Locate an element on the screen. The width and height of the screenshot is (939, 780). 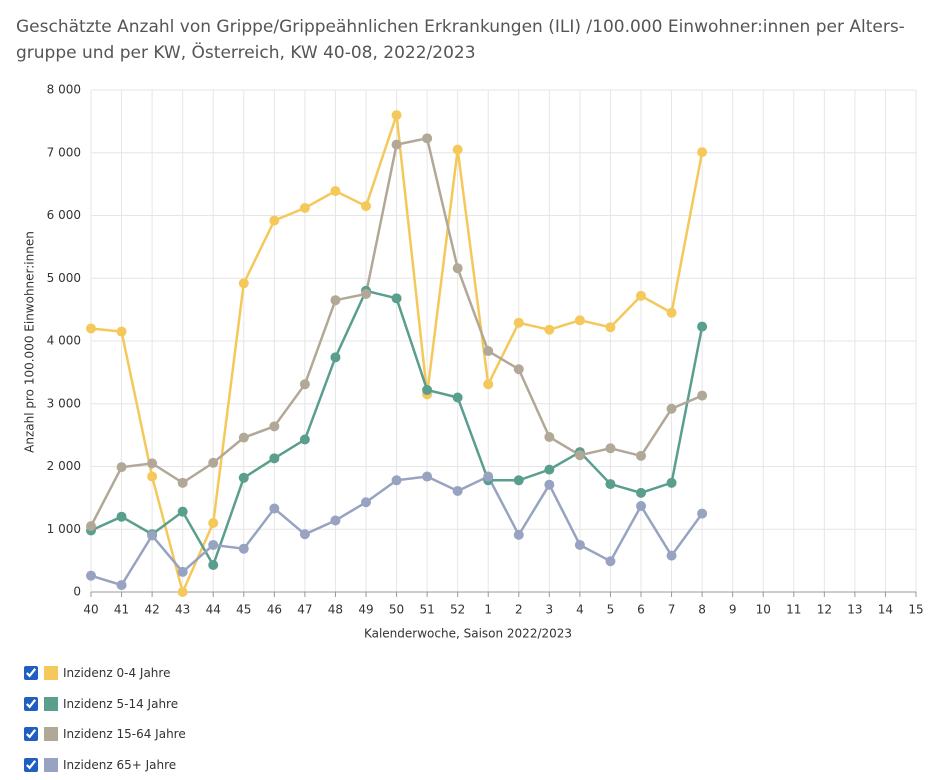
x-tick-label: 7 is located at coordinates (672, 610).